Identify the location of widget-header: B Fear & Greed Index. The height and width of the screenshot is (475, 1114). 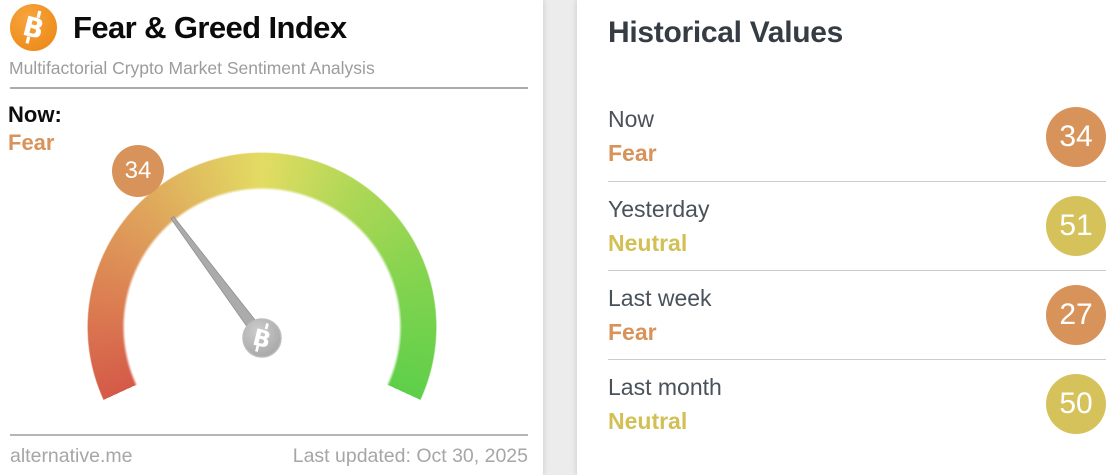
(178, 27).